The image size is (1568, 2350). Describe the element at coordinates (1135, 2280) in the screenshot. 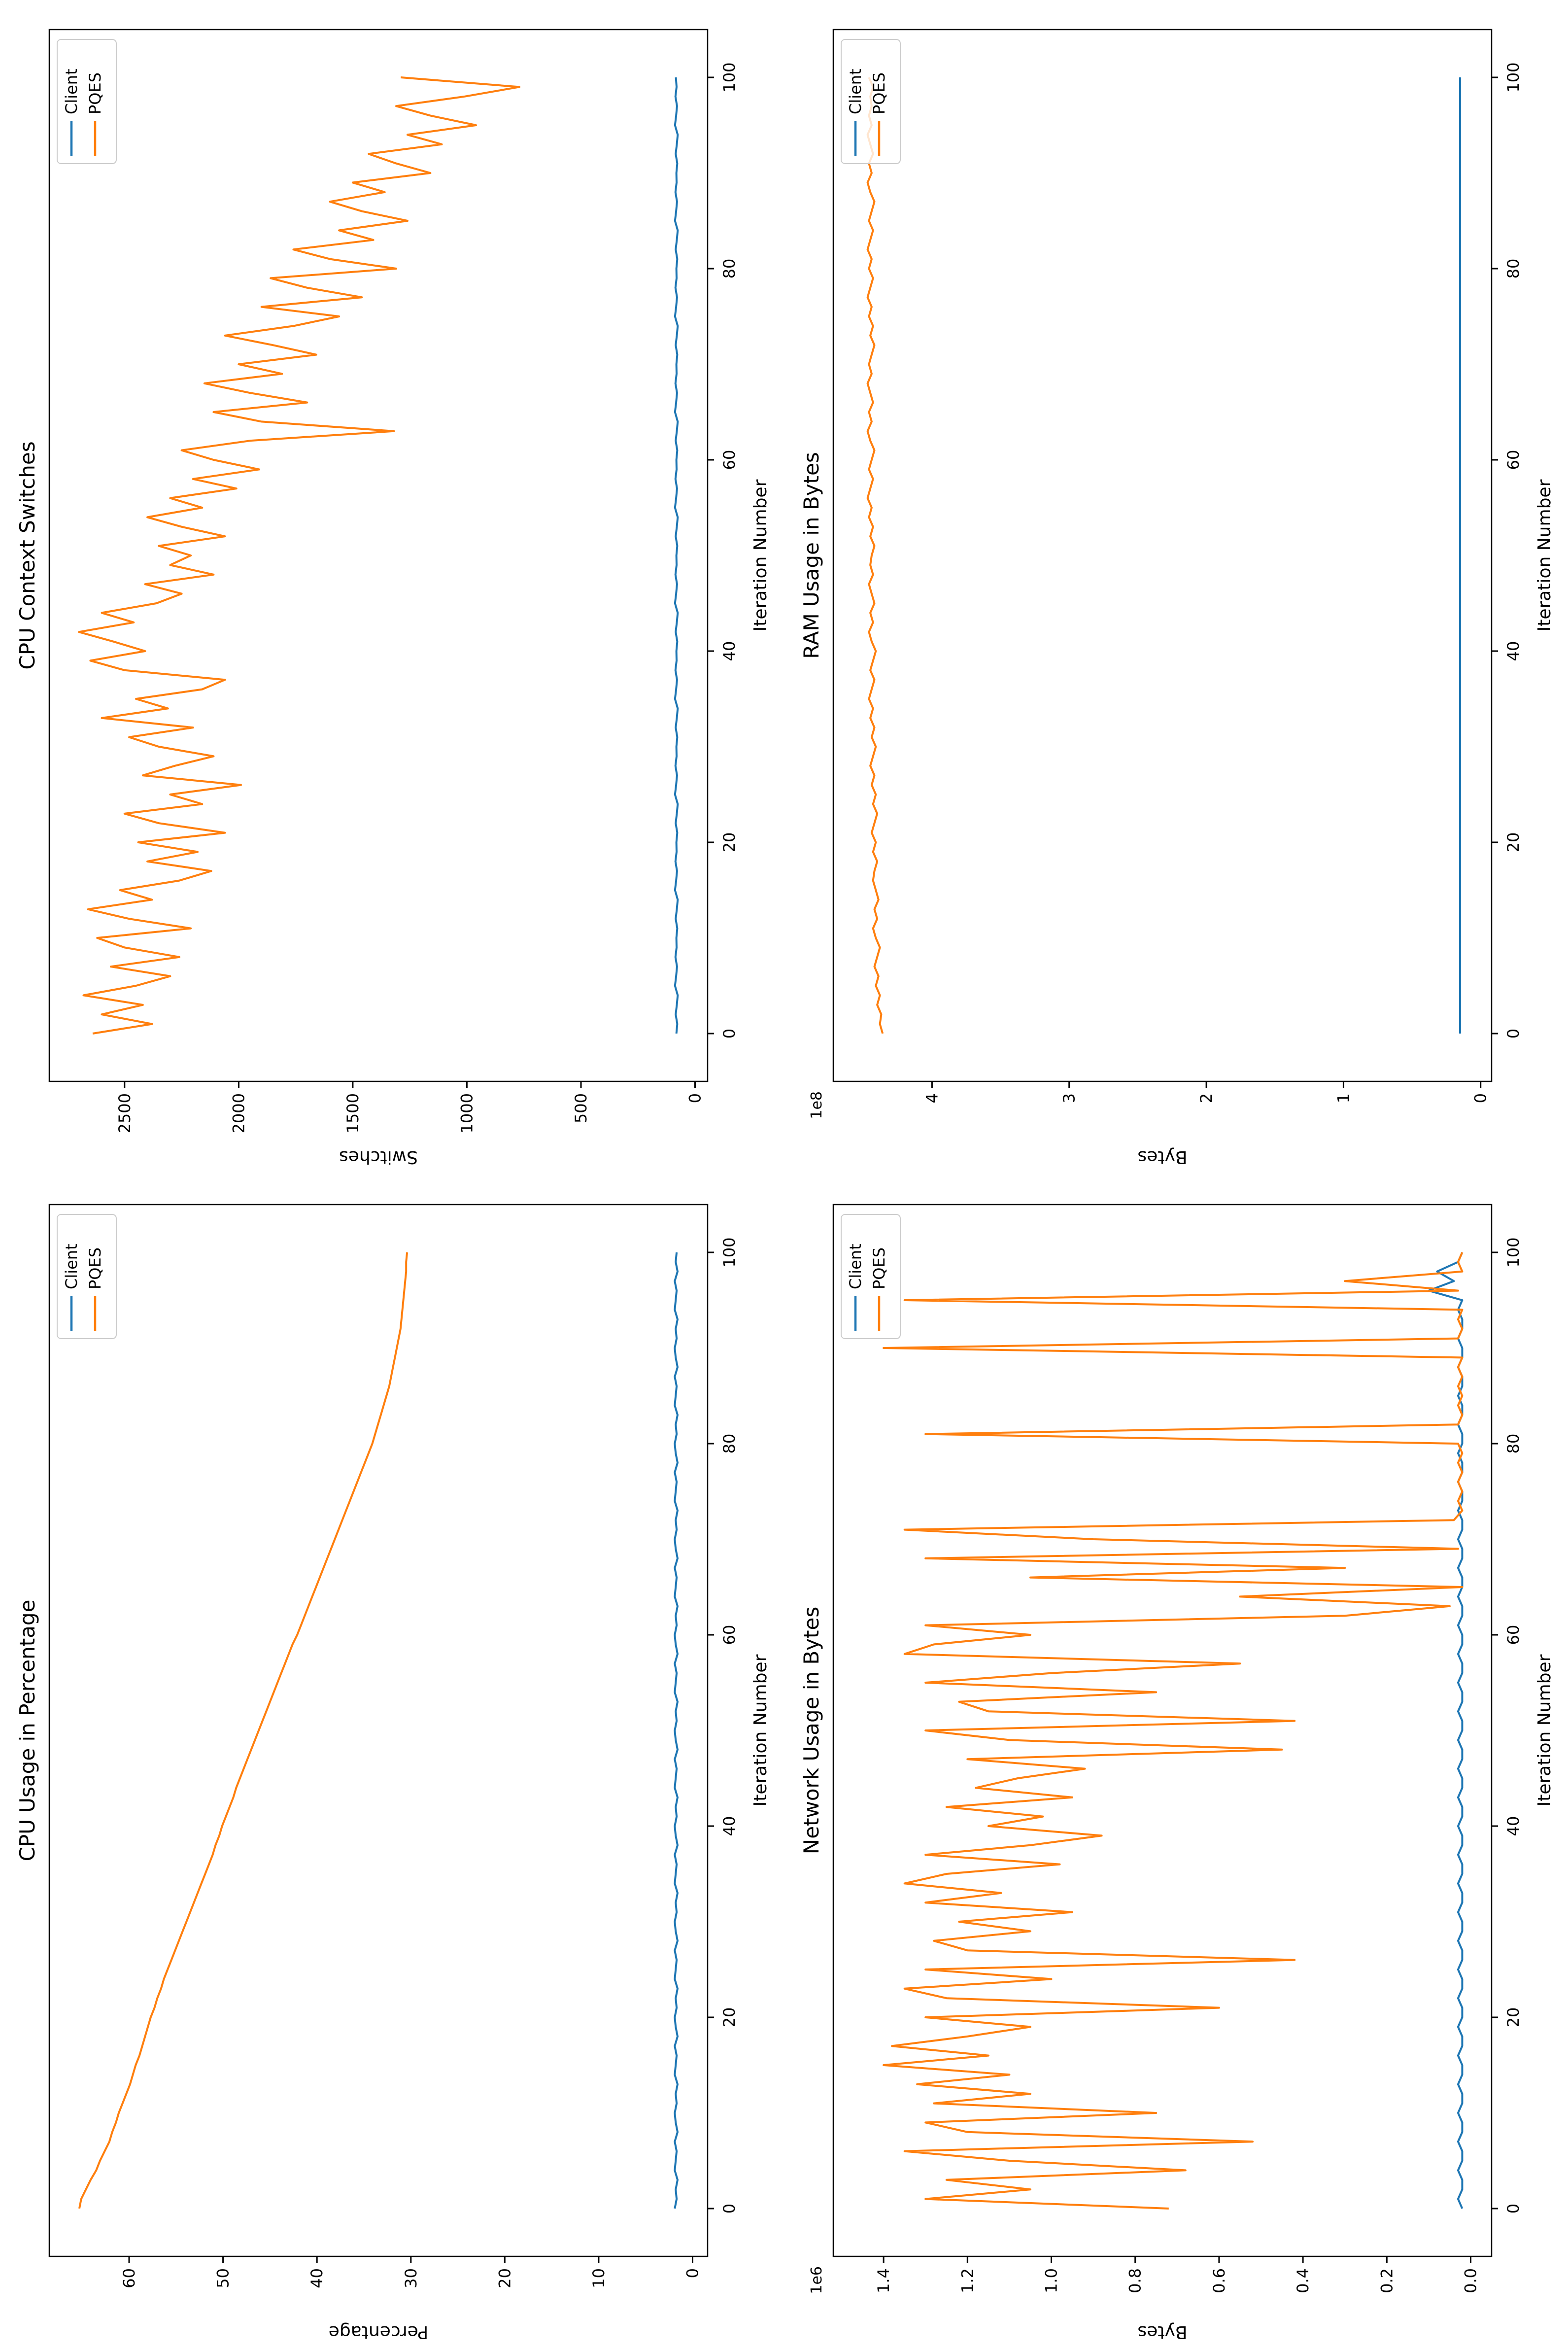

I see `y-tick-label: 0.8` at that location.